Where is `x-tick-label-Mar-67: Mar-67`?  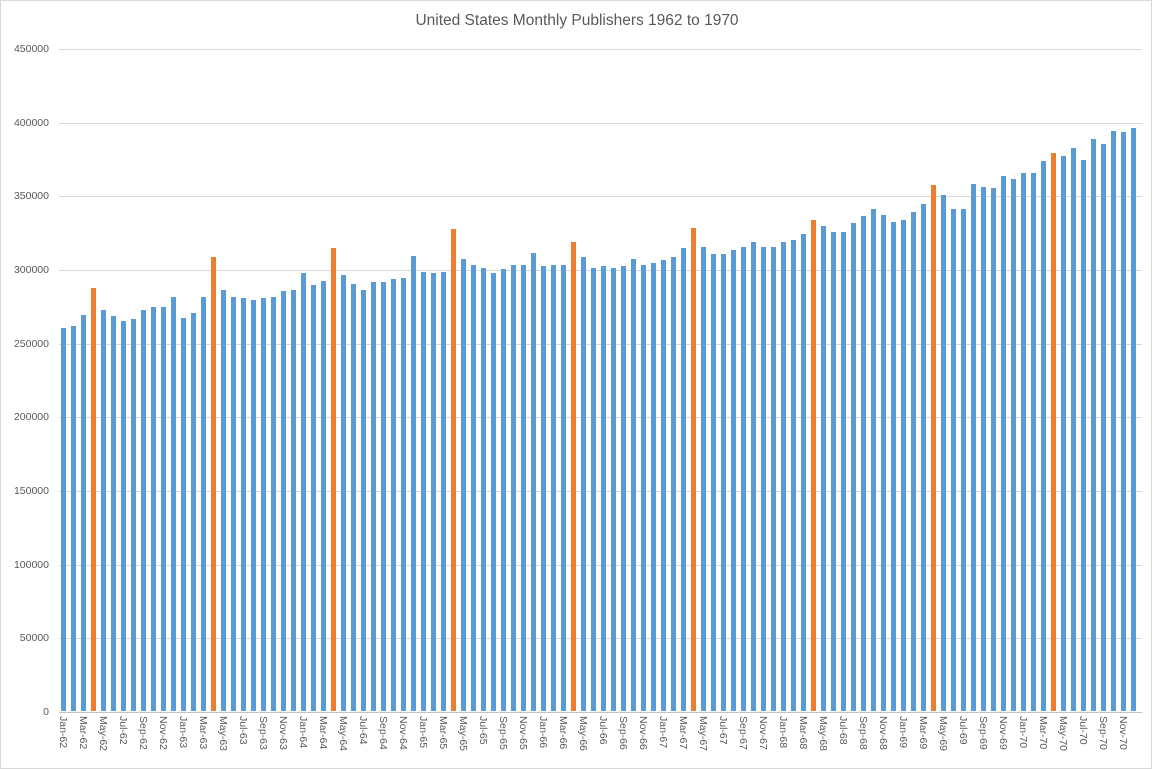 x-tick-label-Mar-67: Mar-67 is located at coordinates (683, 733).